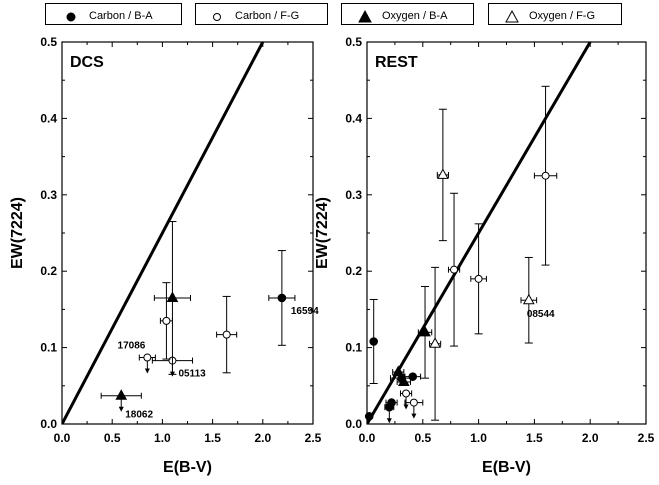  I want to click on legend-item-carbon-ba: Carbon / B-A, so click(113, 14).